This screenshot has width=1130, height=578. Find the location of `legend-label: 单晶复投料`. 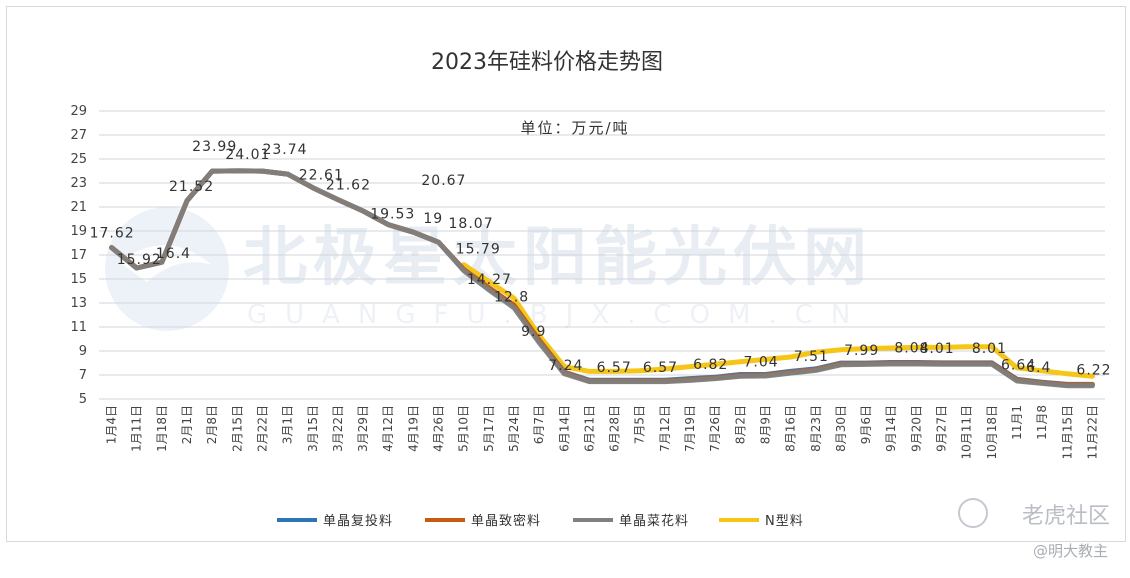

legend-label: 单晶复投料 is located at coordinates (358, 521).